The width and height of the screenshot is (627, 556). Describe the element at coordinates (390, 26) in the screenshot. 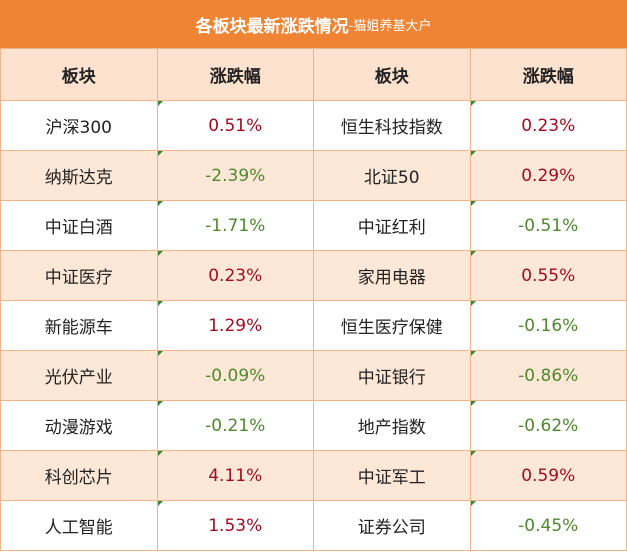

I see `subtitle: -猫姐养基大户` at that location.